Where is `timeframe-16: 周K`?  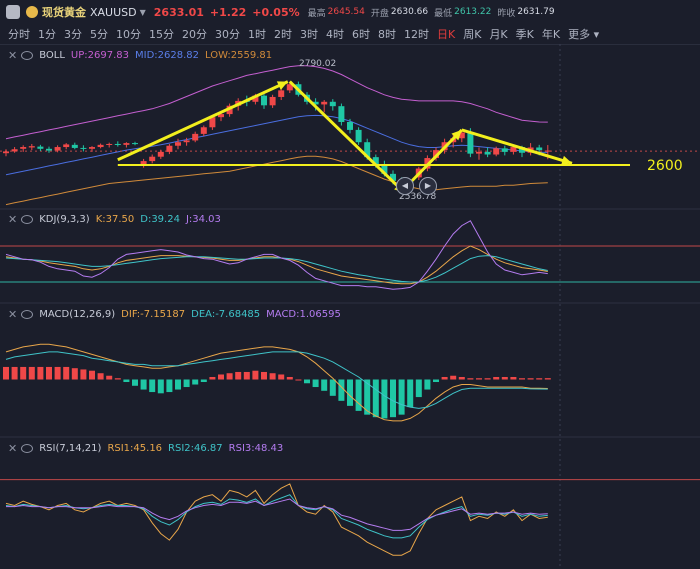
timeframe-16: 周K is located at coordinates (472, 34).